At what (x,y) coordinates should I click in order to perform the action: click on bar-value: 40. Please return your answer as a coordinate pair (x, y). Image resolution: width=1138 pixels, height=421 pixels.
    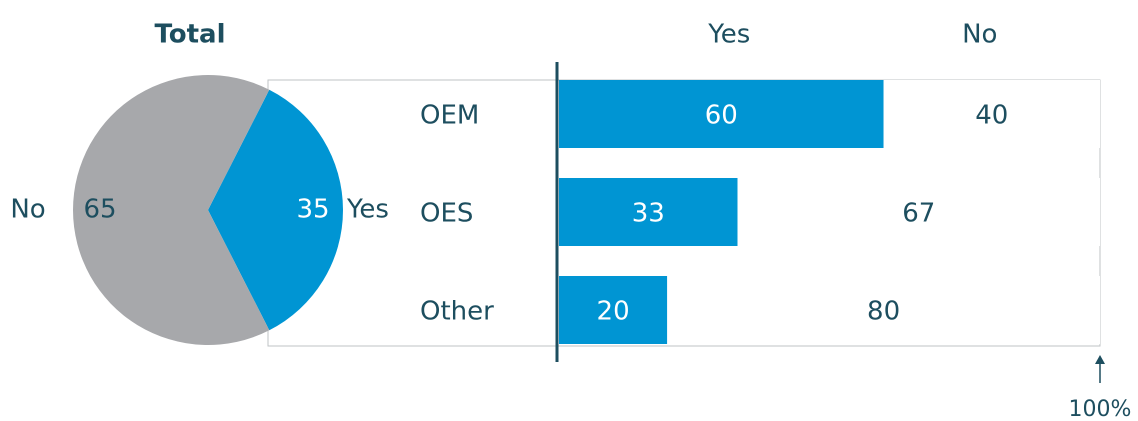
    Looking at the image, I should click on (991, 116).